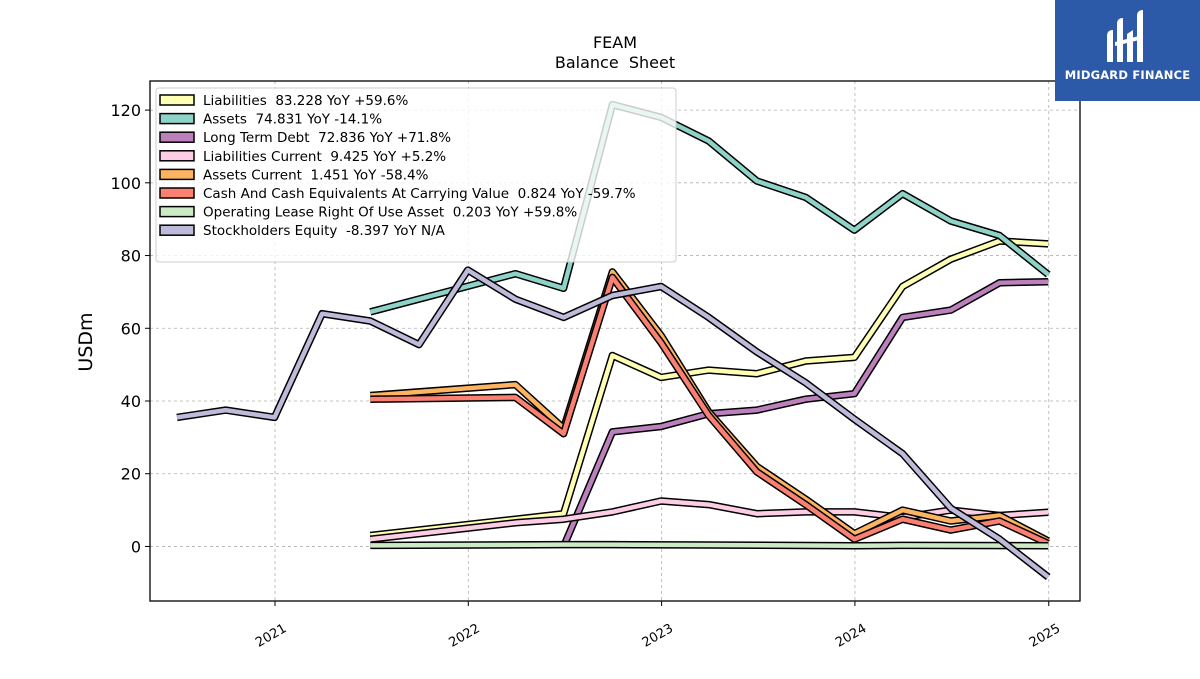 Image resolution: width=1200 pixels, height=679 pixels. I want to click on y-tick-label: 120, so click(125, 110).